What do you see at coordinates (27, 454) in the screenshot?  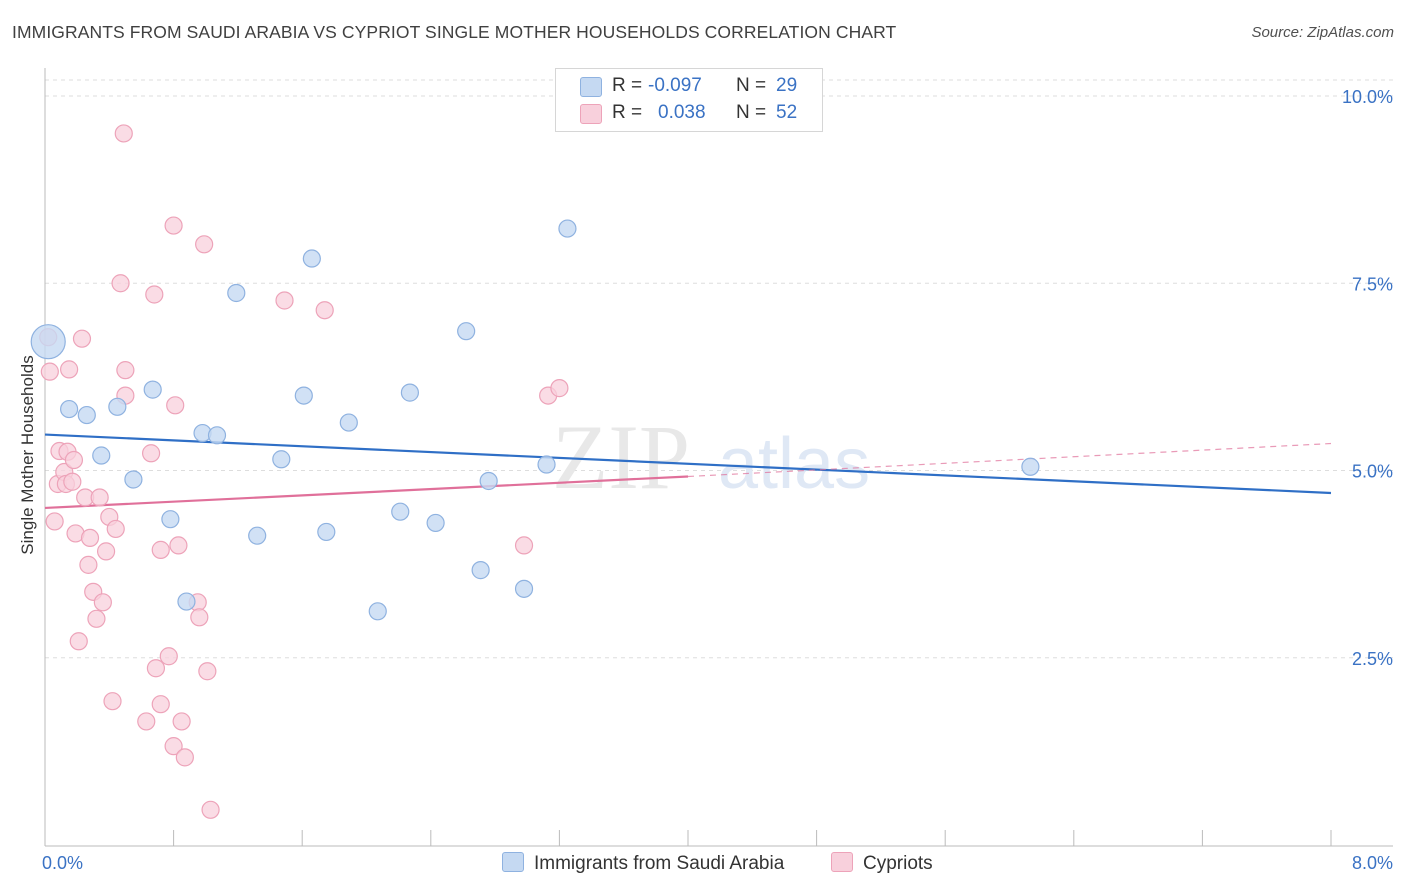 I see `y-axis-label: Single Mother Households` at bounding box center [27, 454].